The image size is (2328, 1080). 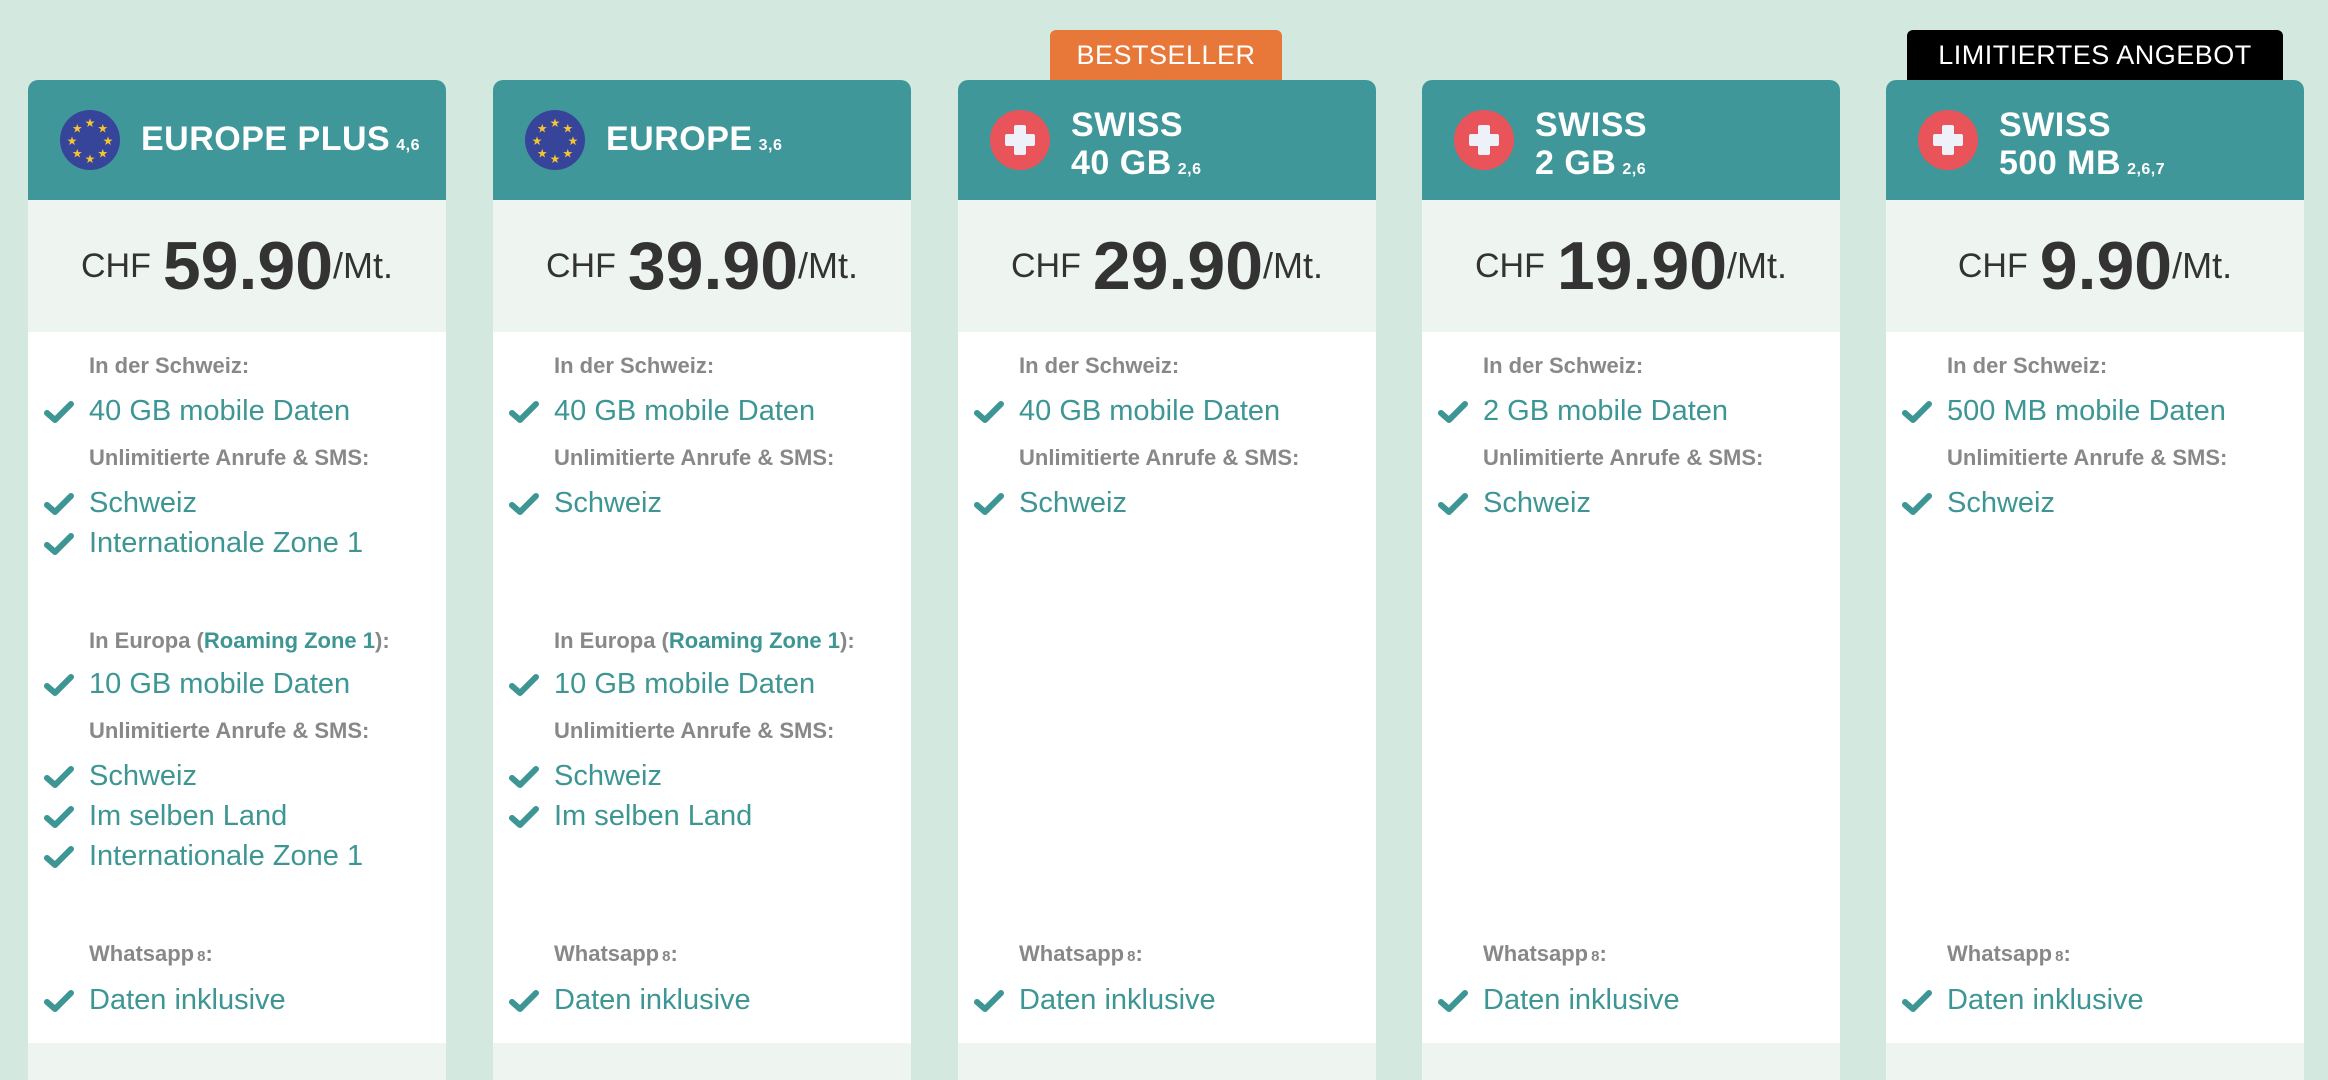 What do you see at coordinates (1020, 140) in the screenshot?
I see `swiss-flag-icon` at bounding box center [1020, 140].